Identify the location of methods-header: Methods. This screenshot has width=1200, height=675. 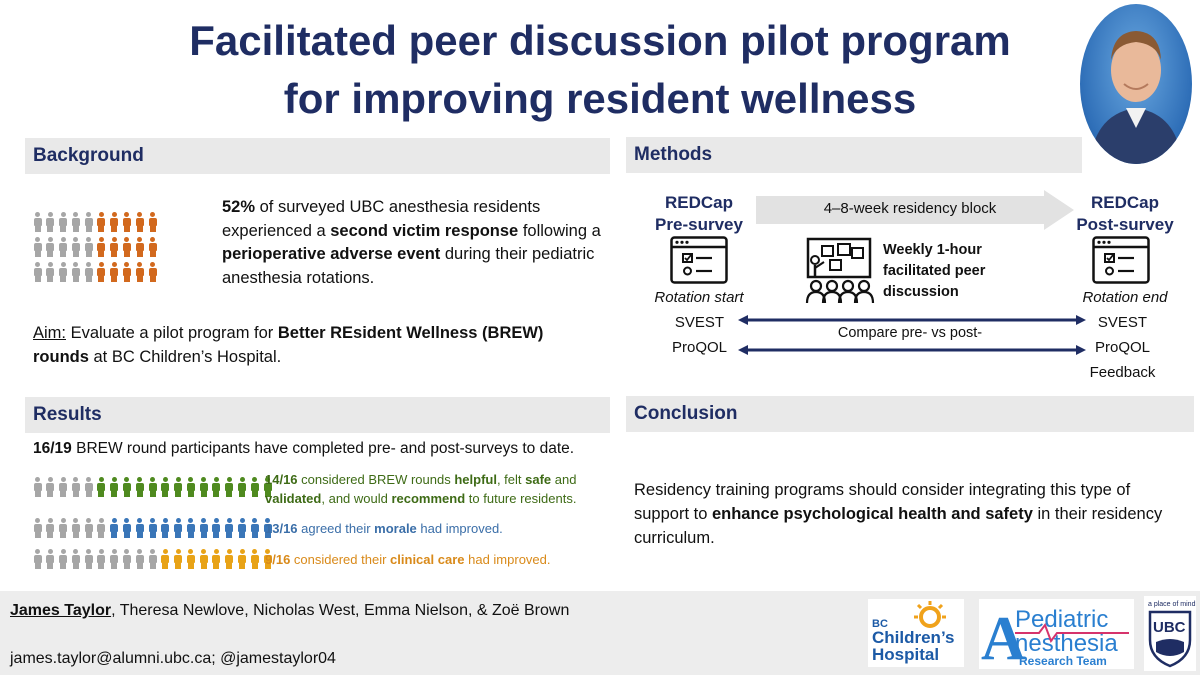
(854, 155).